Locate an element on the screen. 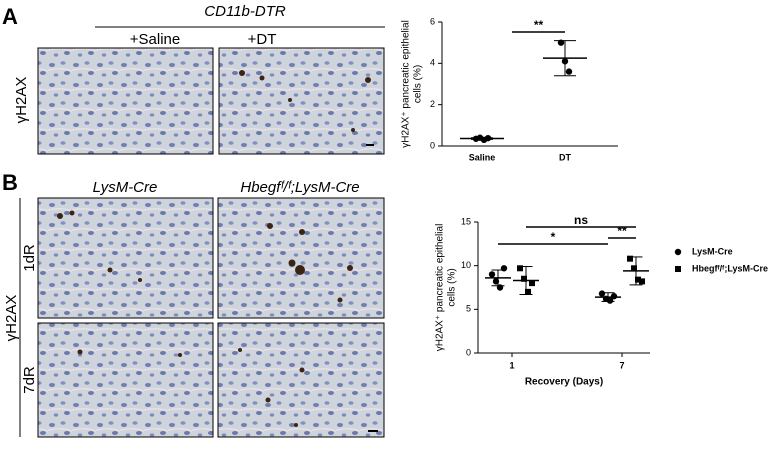 The width and height of the screenshot is (784, 452). y-tick-label: 2 is located at coordinates (432, 104).